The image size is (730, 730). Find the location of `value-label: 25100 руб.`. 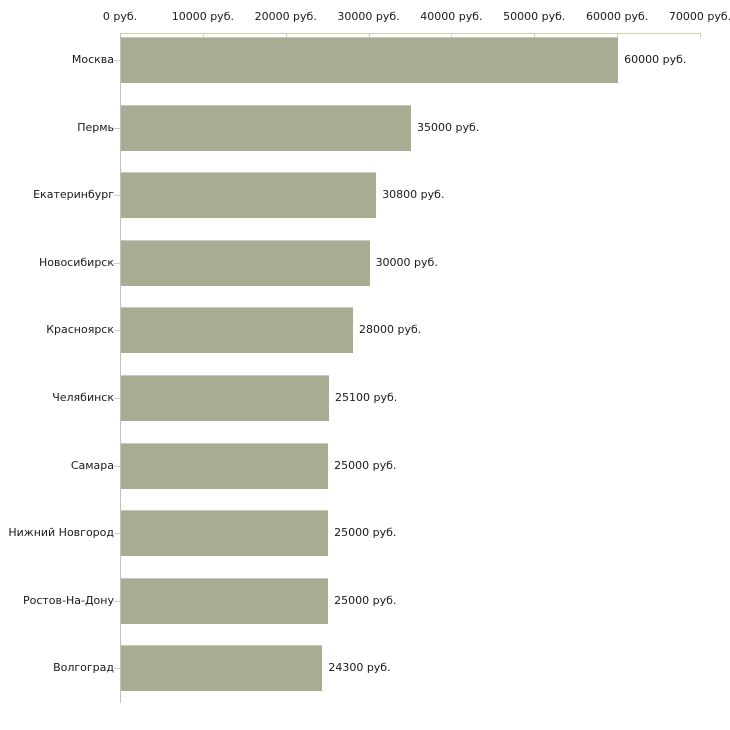

value-label: 25100 руб. is located at coordinates (366, 397).